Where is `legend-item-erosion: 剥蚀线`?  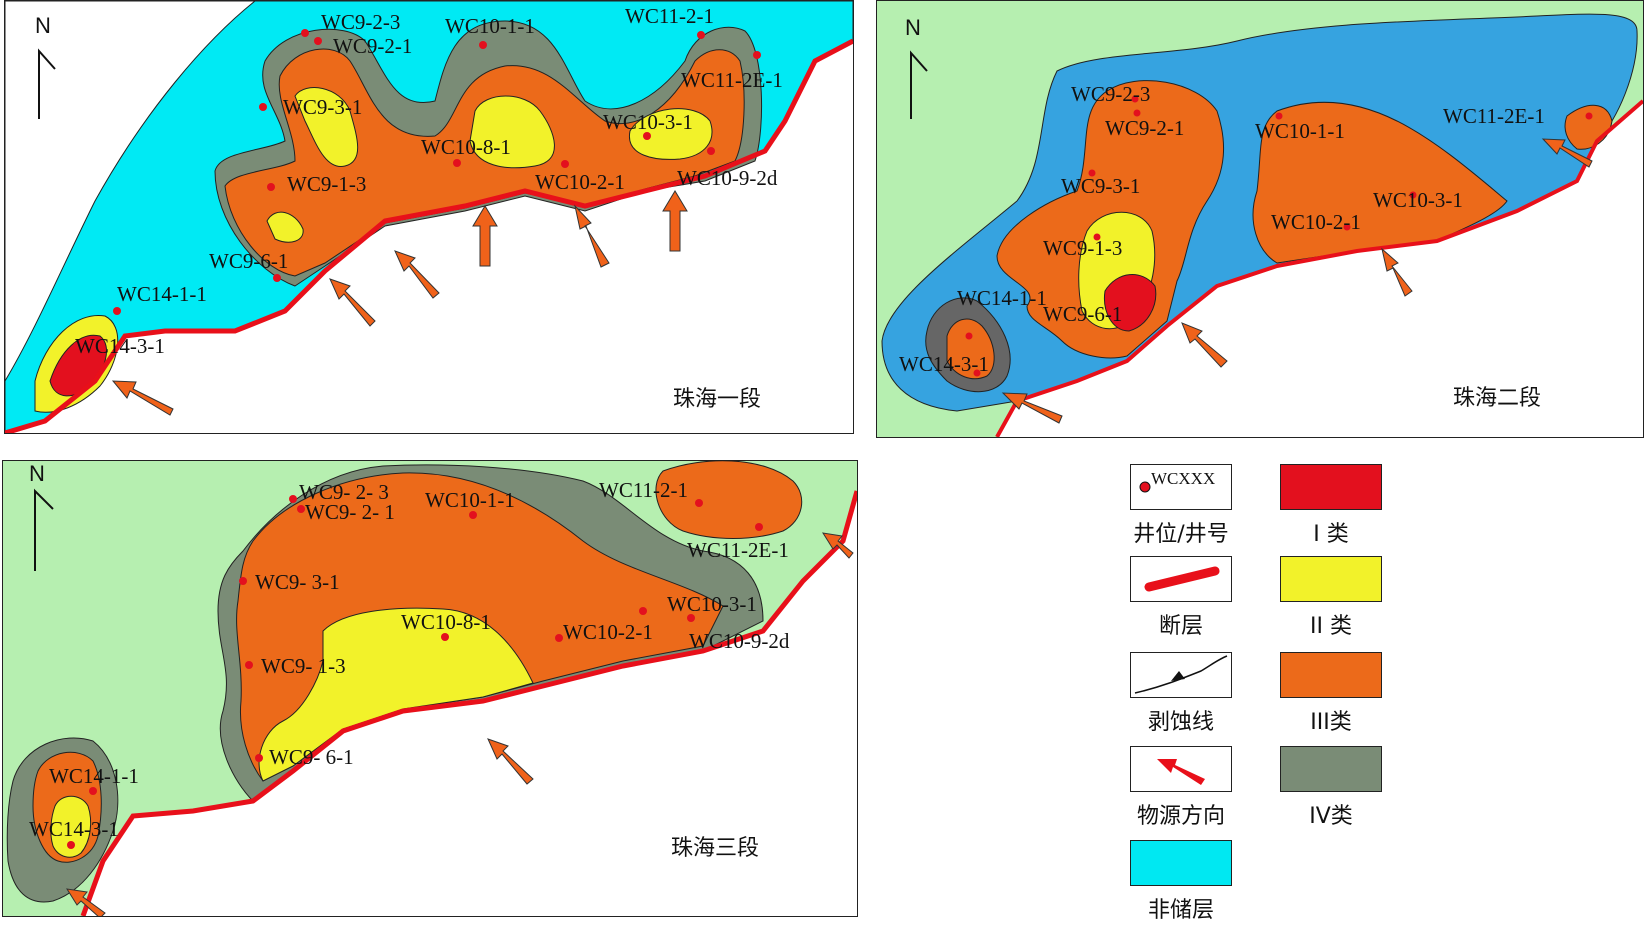 legend-item-erosion: 剥蚀线 is located at coordinates (1181, 693).